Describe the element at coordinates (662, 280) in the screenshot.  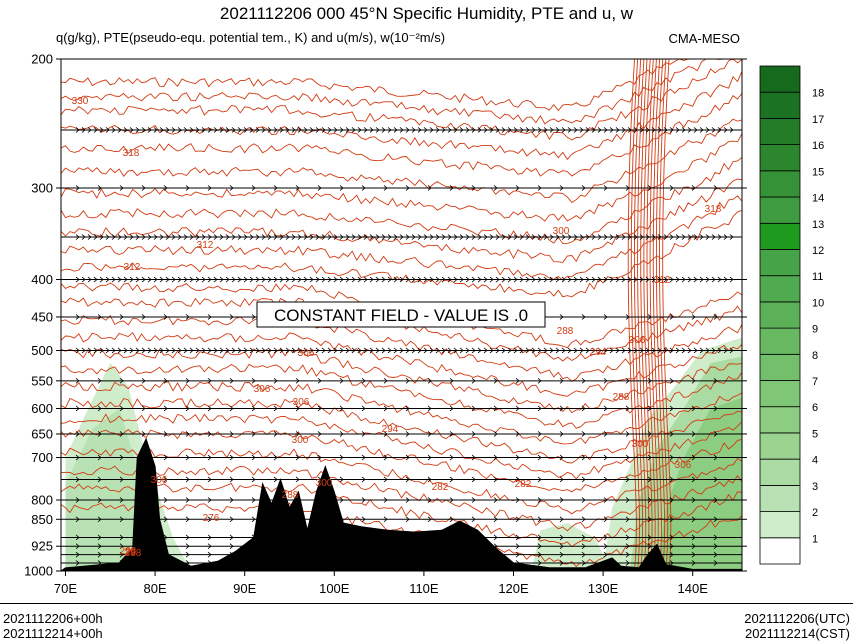
I see `contour-label: 312` at that location.